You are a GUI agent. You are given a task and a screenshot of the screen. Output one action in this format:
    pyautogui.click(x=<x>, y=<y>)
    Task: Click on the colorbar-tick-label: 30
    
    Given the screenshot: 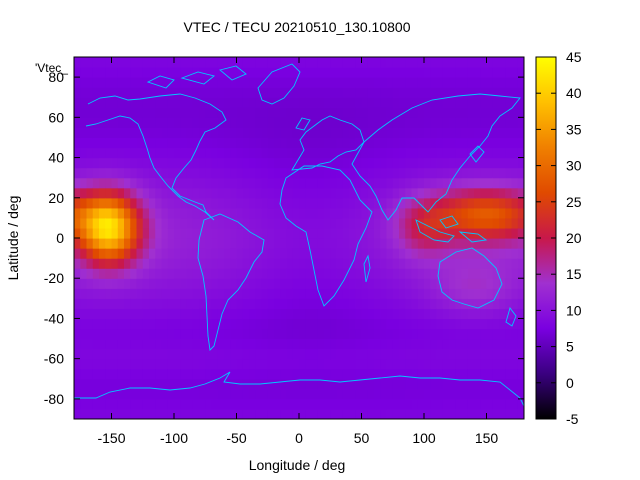 What is the action you would take?
    pyautogui.click(x=574, y=166)
    